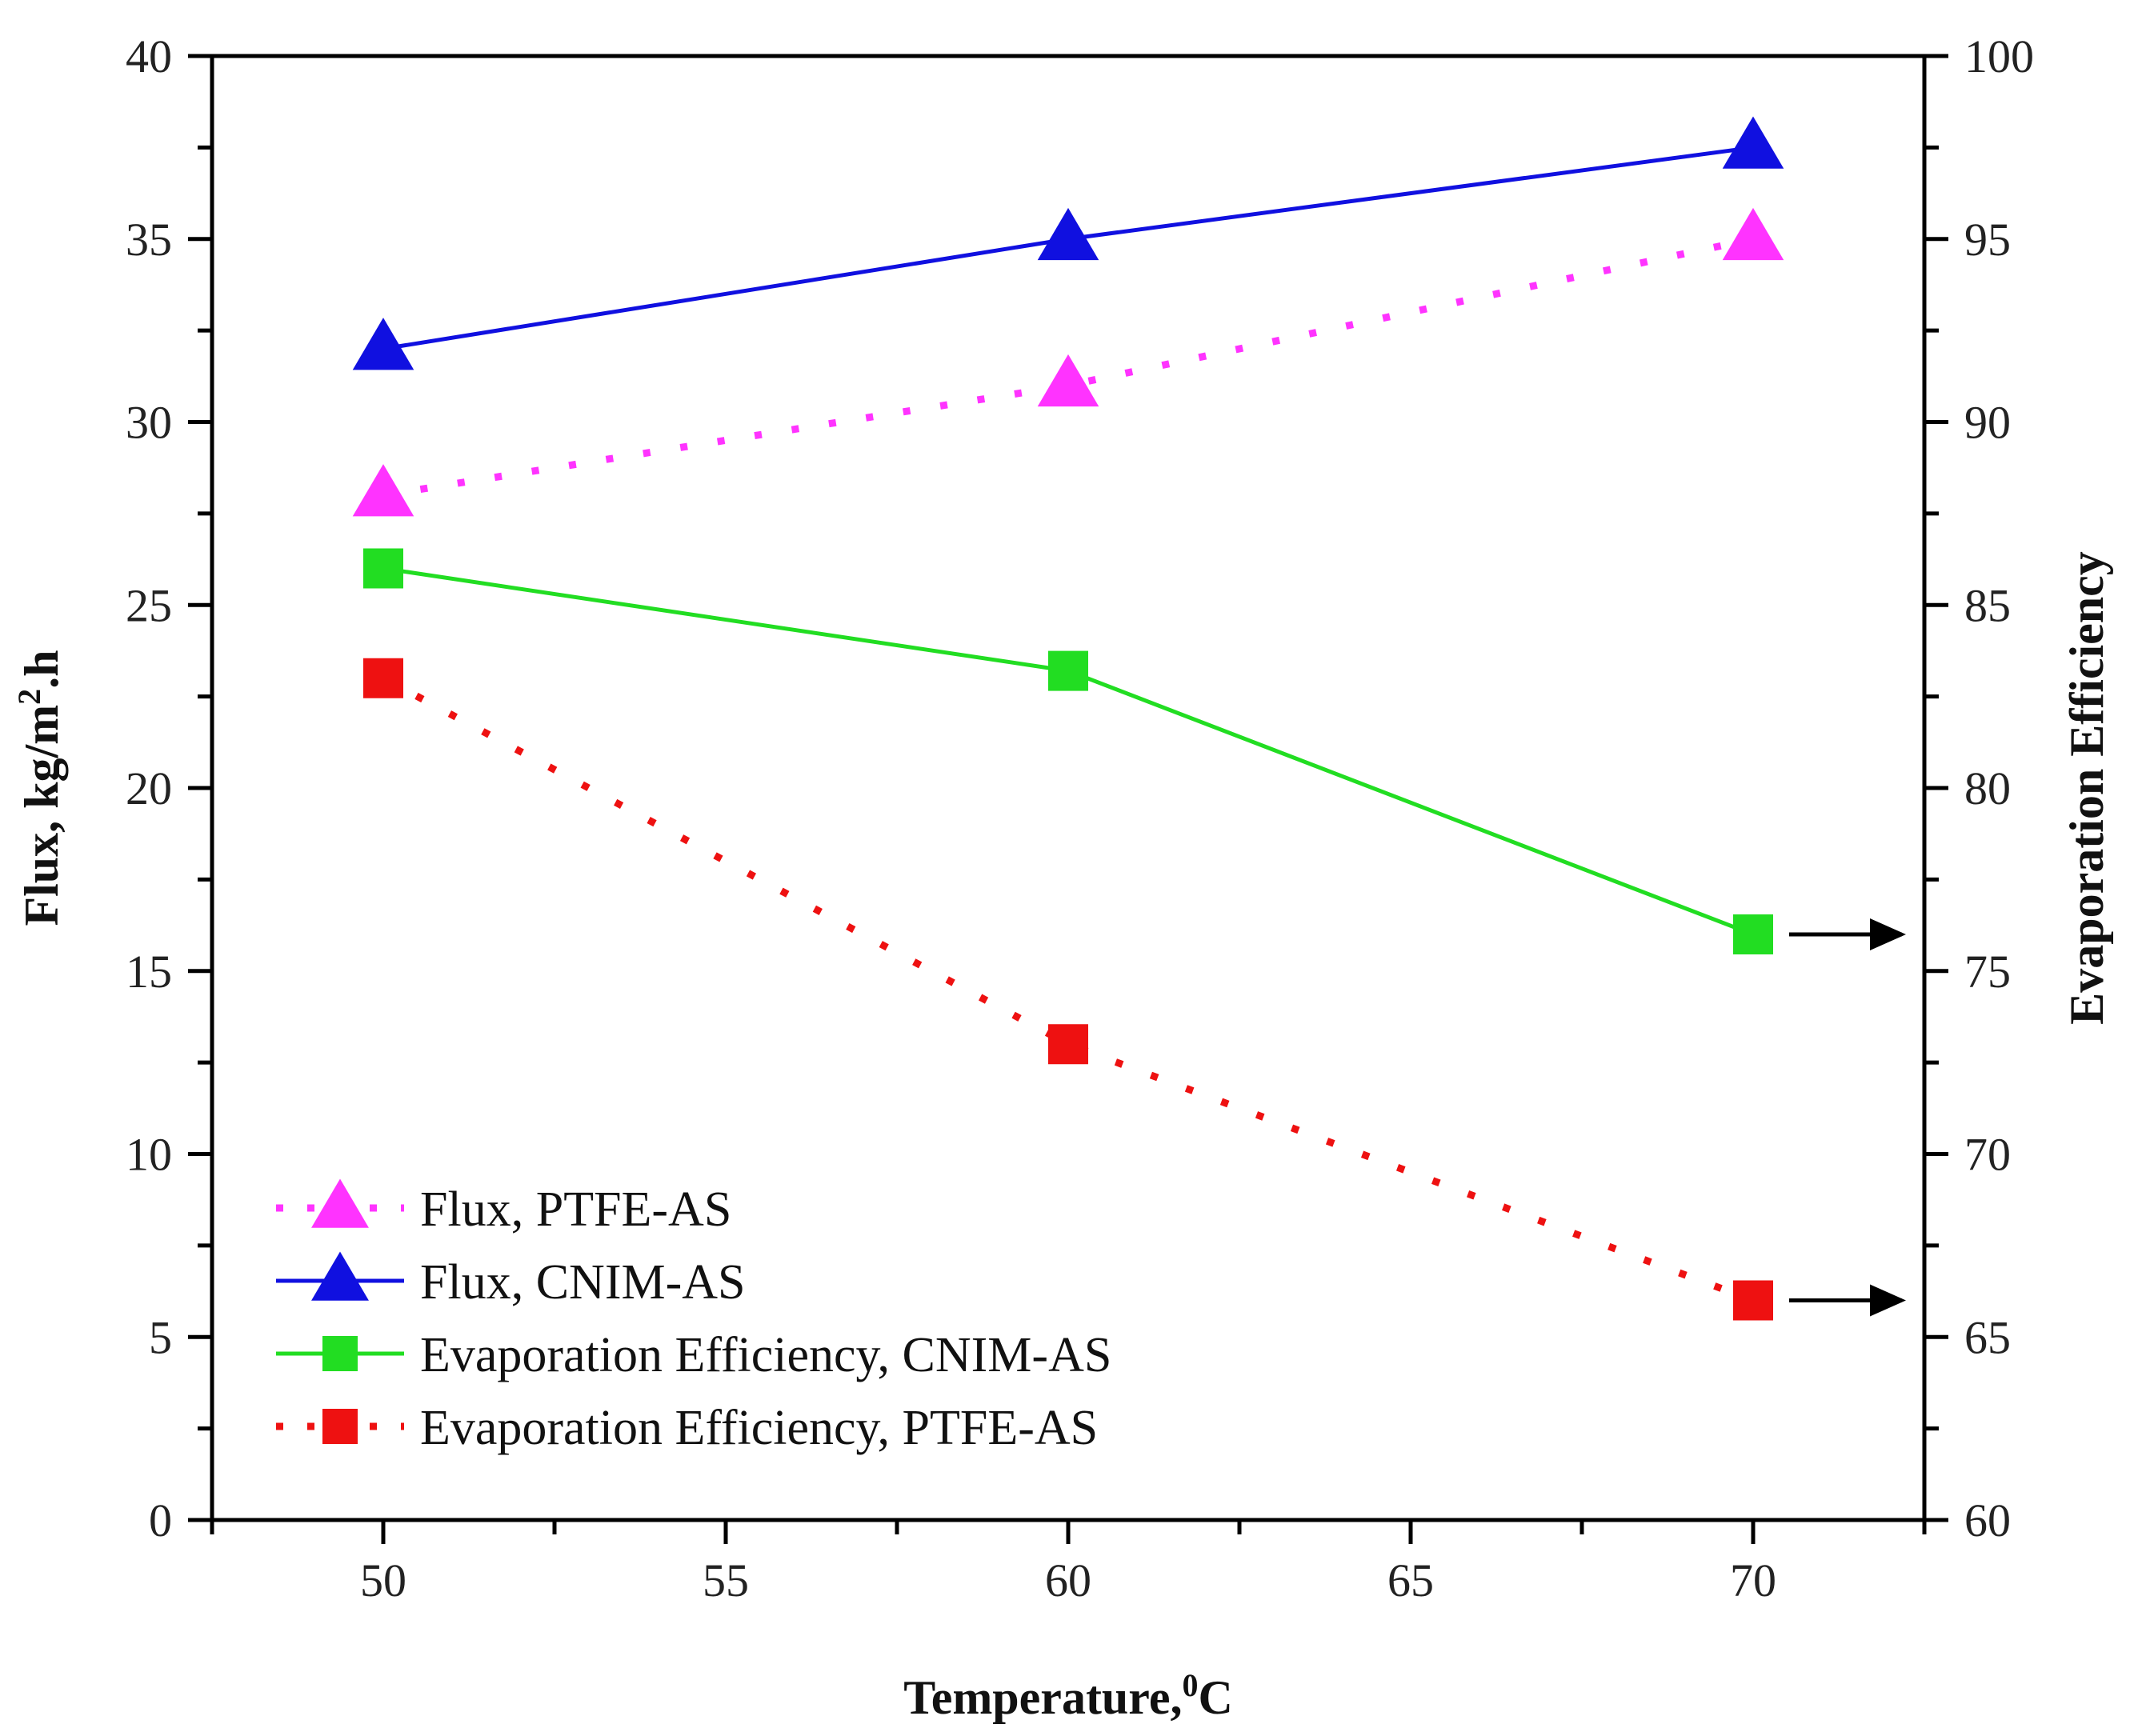  I want to click on x-axis-title: Temperature,0C, so click(1068, 1695).